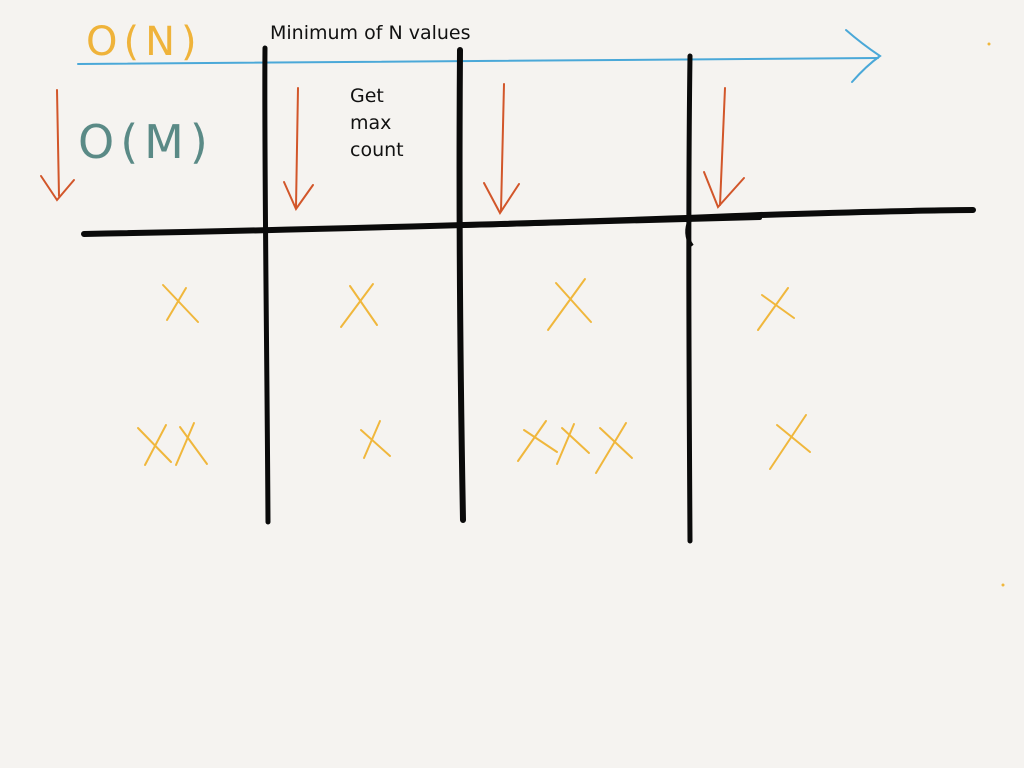 The width and height of the screenshot is (1024, 768). I want to click on side-note: Get max count, so click(377, 123).